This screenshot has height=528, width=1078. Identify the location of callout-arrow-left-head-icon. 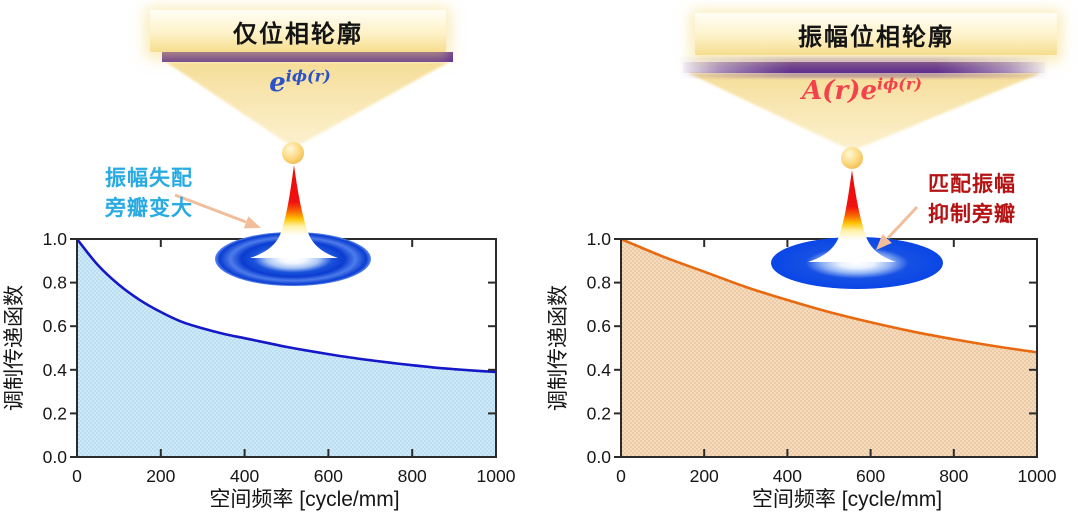
(252, 222).